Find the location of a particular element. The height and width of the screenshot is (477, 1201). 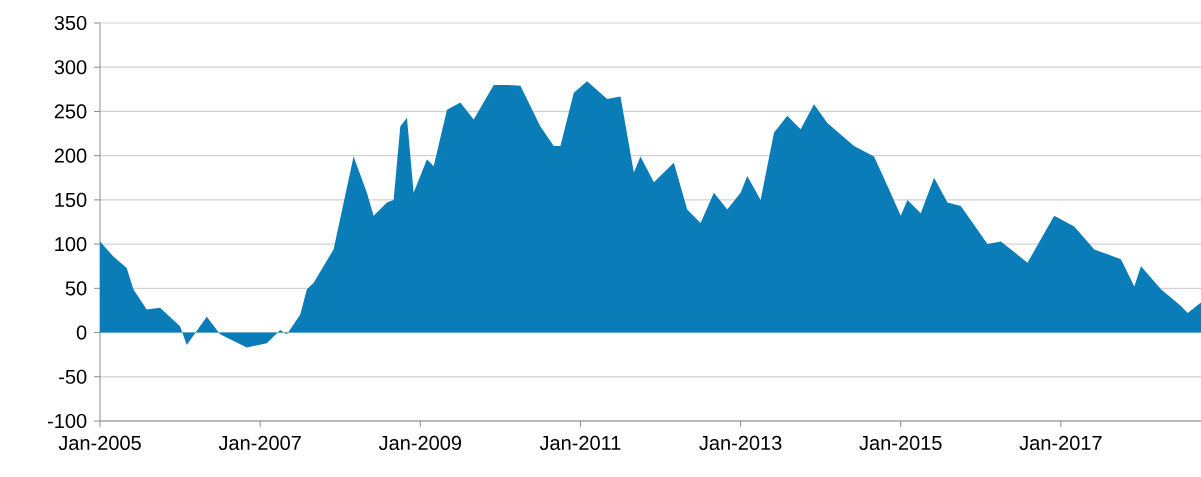

y-tick-label: 350 is located at coordinates (70, 23).